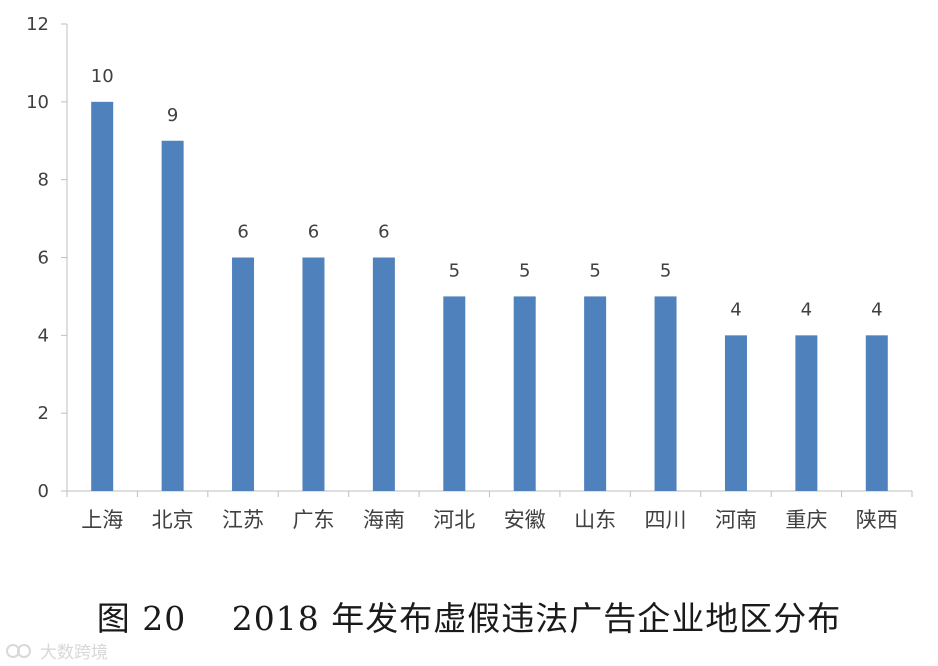 The width and height of the screenshot is (938, 666). Describe the element at coordinates (43, 413) in the screenshot. I see `y-tick-label: 2` at that location.